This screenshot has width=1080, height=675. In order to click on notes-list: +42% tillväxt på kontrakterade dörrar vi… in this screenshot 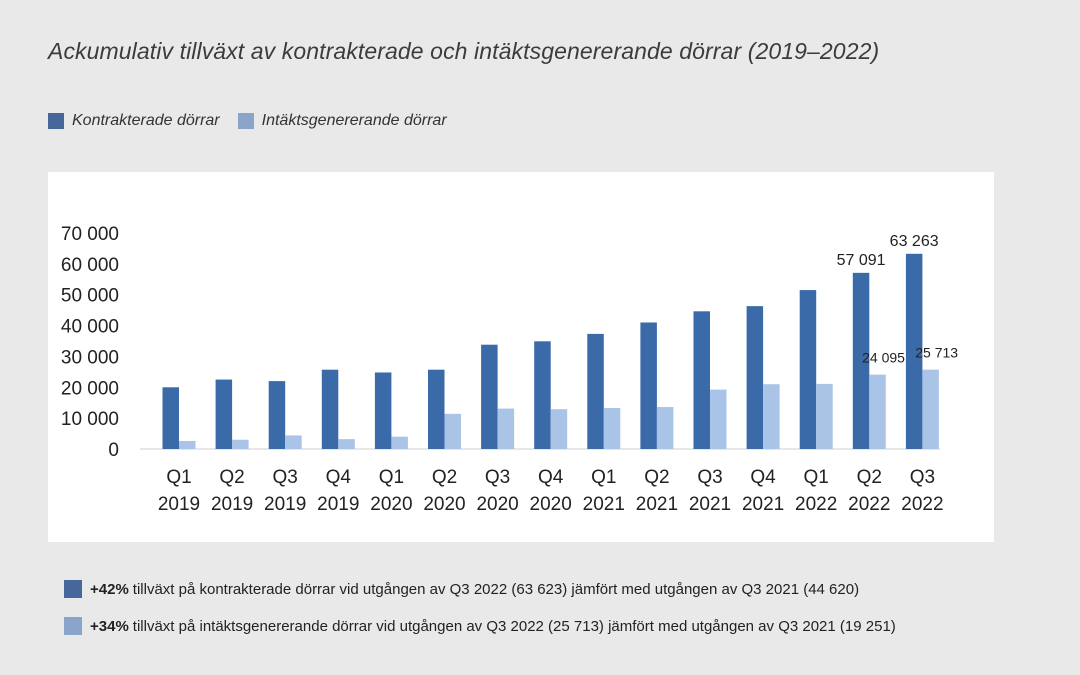, I will do `click(480, 615)`.